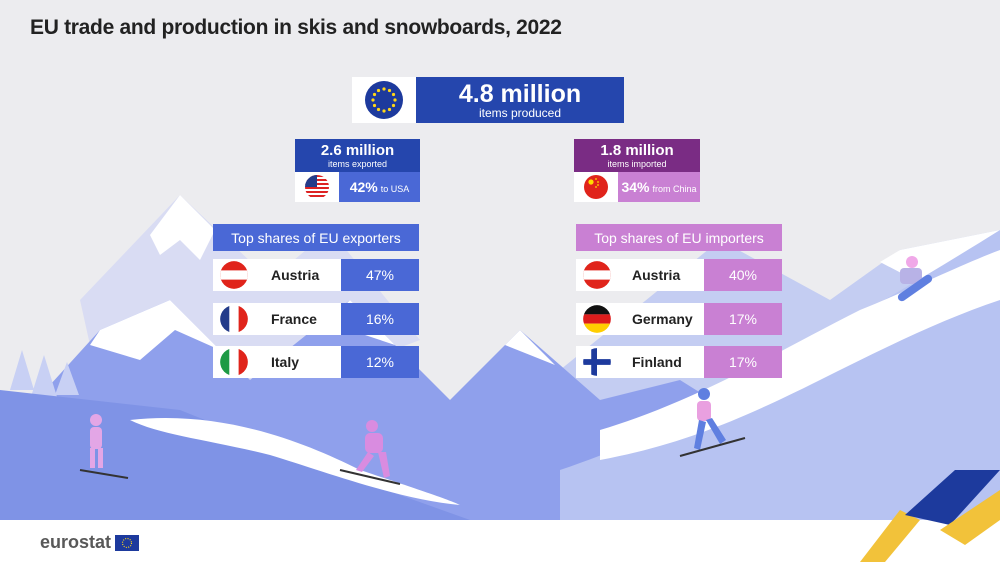 This screenshot has height=562, width=1000. I want to click on produced-box: 4.8 million items produced, so click(520, 100).